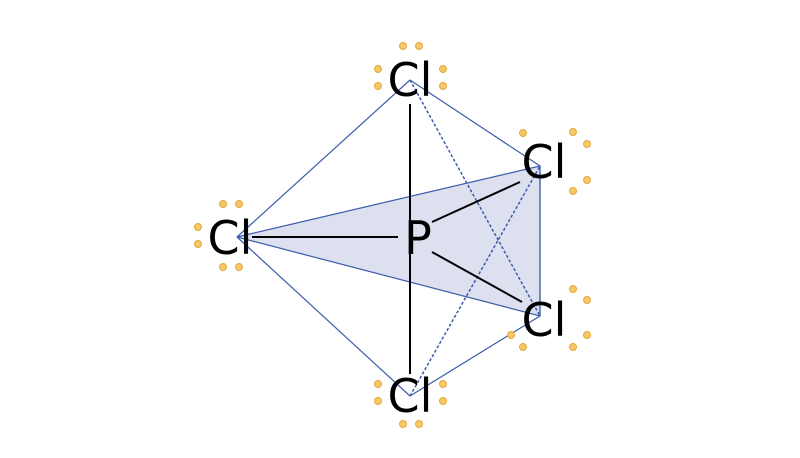  I want to click on atom-cl-top: Cl, so click(410, 80).